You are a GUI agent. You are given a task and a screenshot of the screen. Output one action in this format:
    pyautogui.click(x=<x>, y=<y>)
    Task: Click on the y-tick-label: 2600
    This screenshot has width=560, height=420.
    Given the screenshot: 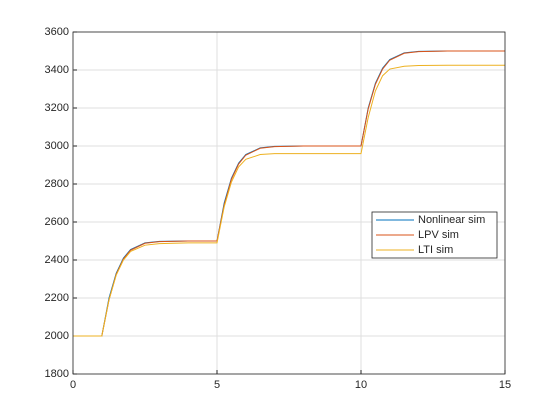 What is the action you would take?
    pyautogui.click(x=57, y=222)
    